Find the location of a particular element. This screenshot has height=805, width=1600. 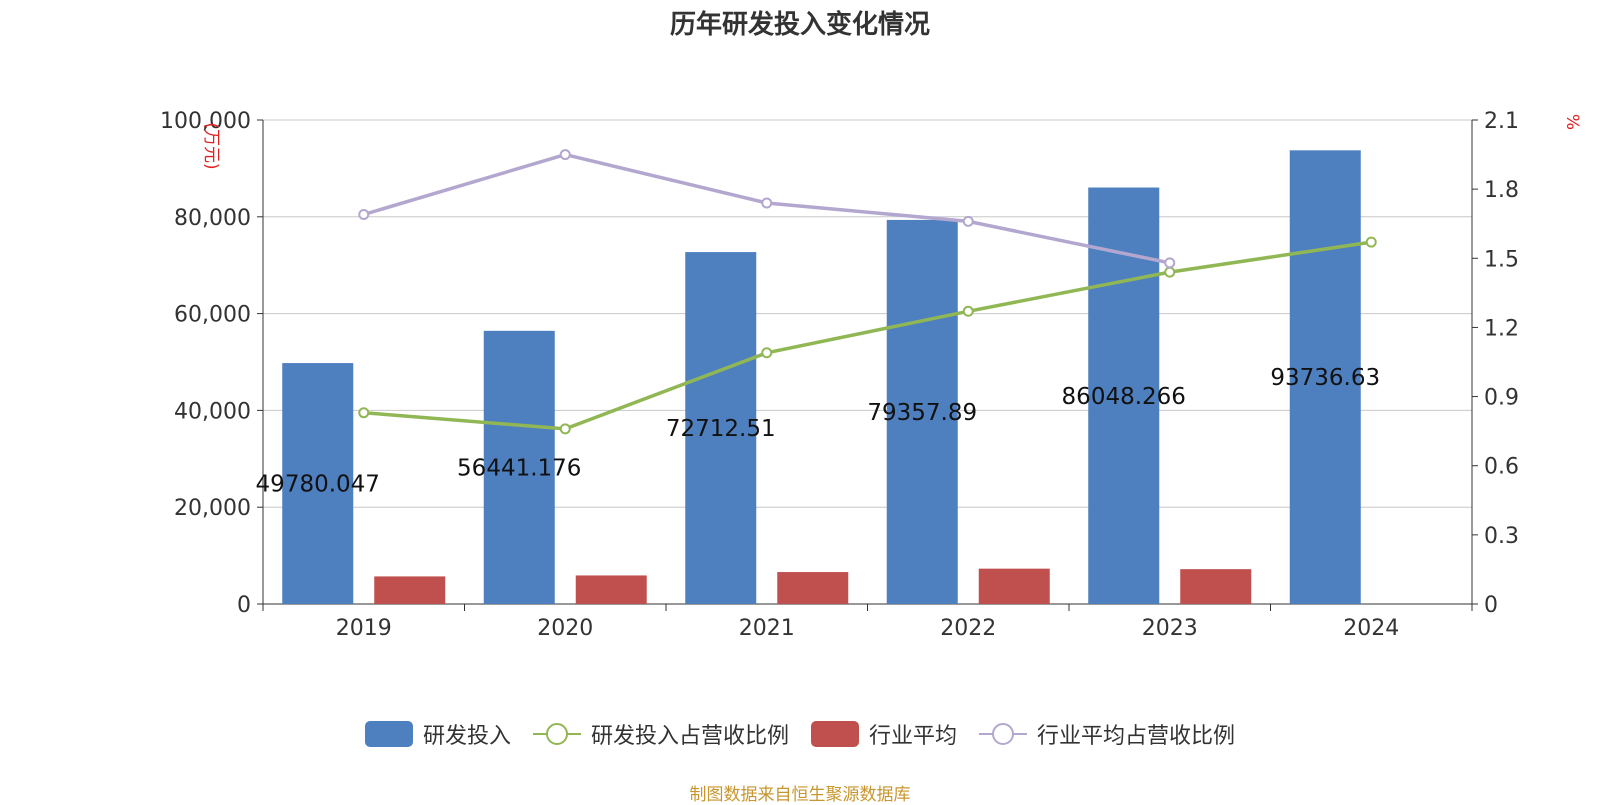

legend-item: 行业平均占营收比例 is located at coordinates (1107, 734).